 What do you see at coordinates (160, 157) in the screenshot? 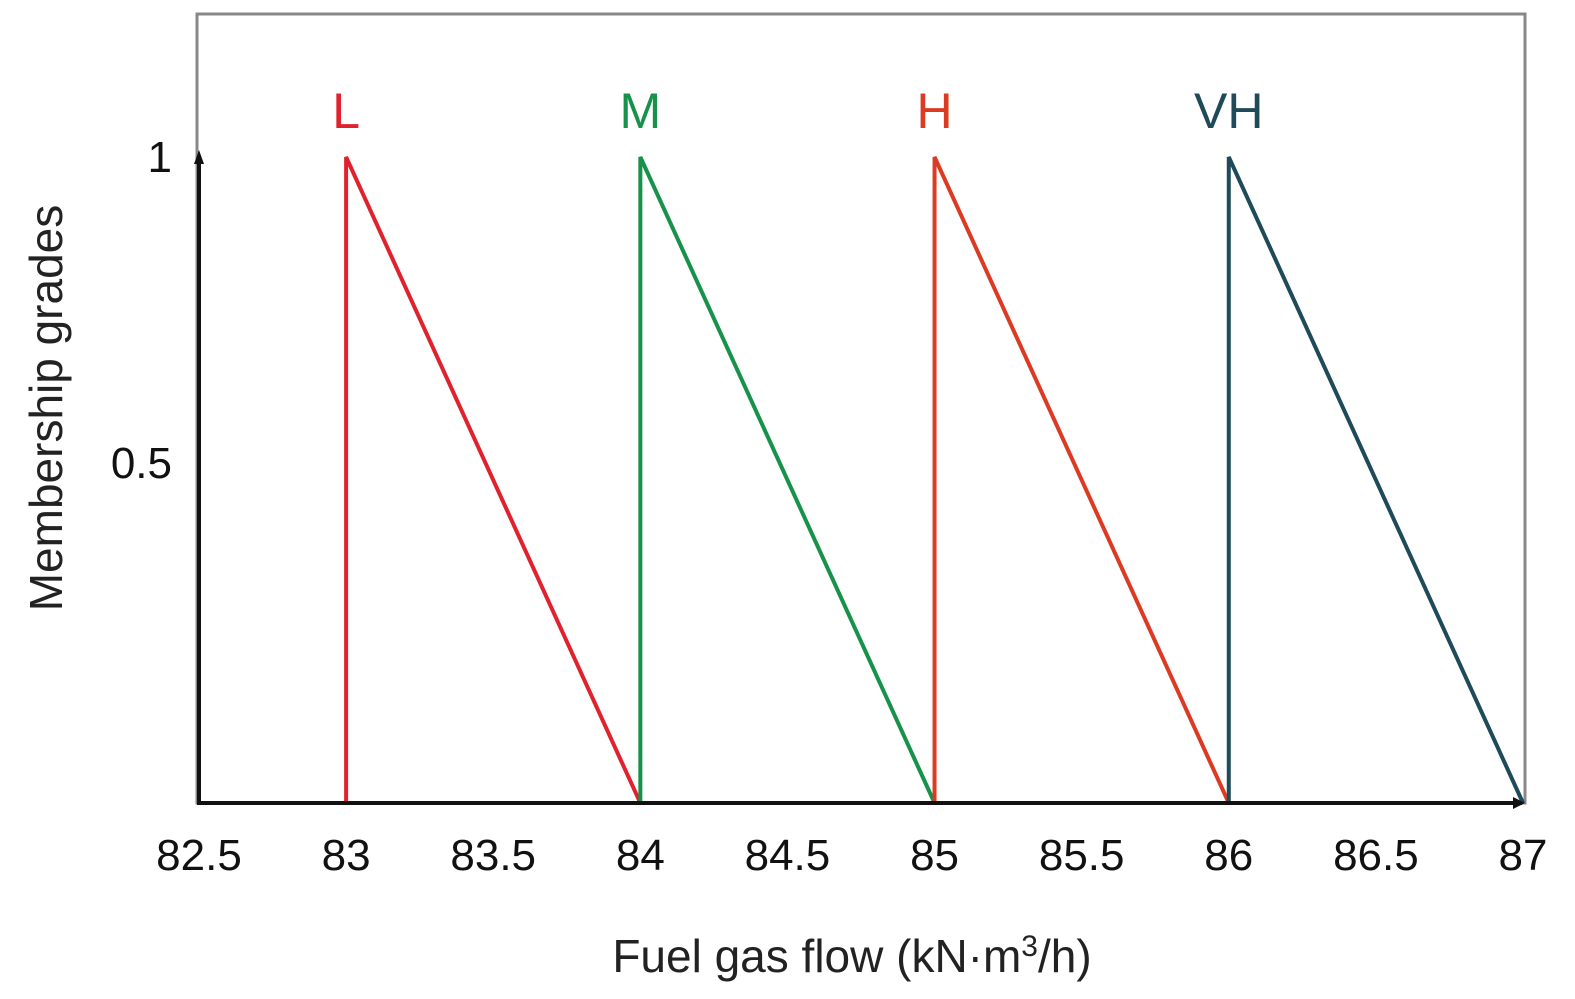
I see `y-tick-label: 1` at bounding box center [160, 157].